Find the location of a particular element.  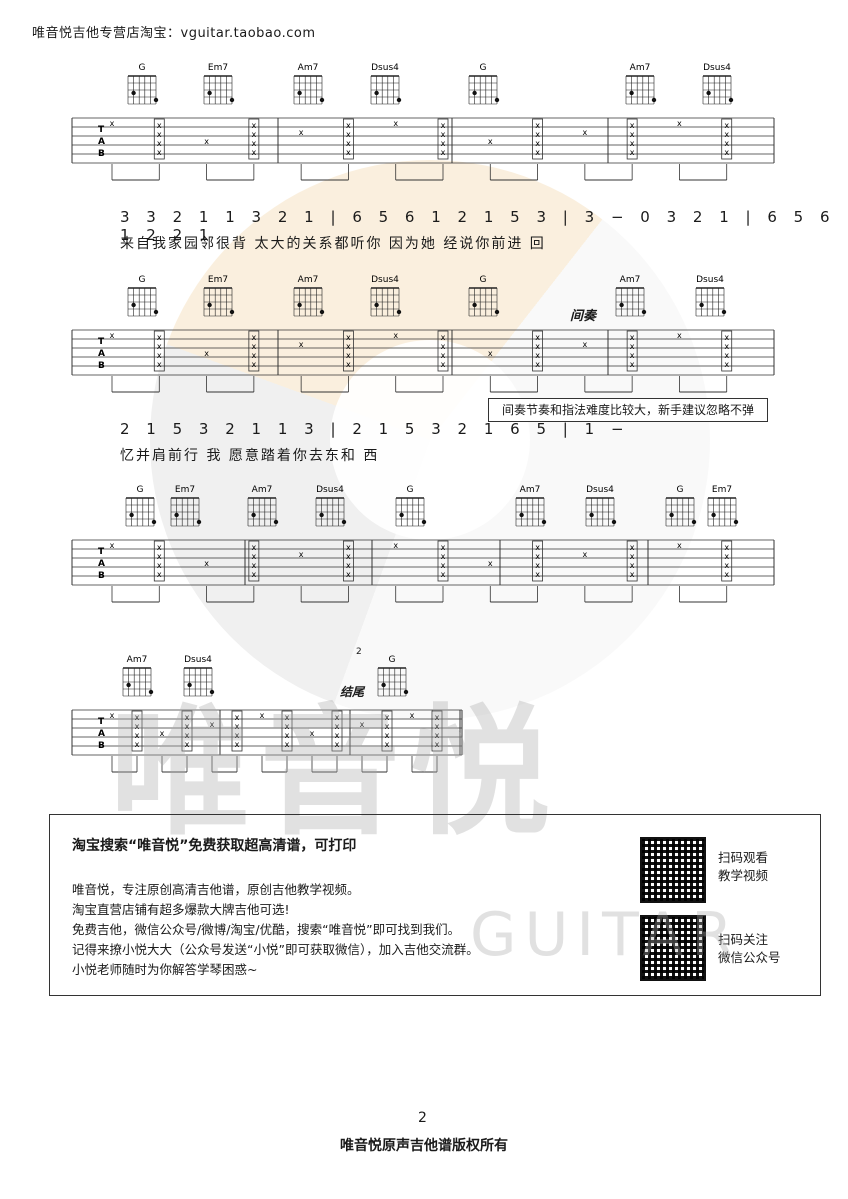

page-number: 2 is located at coordinates (422, 1118).